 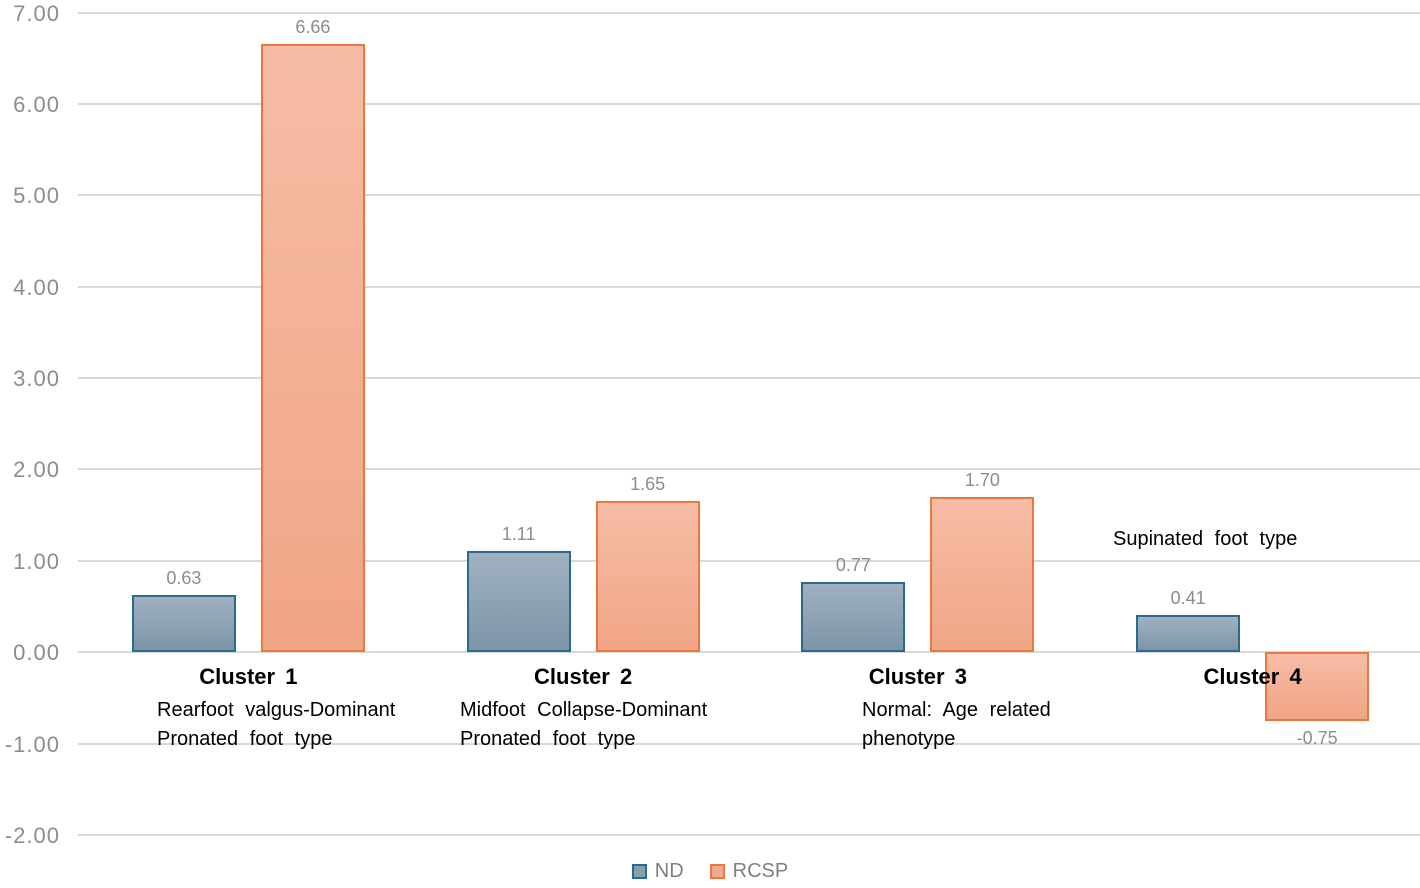 I want to click on y-axis-tick-label: 7.00, so click(x=36, y=13).